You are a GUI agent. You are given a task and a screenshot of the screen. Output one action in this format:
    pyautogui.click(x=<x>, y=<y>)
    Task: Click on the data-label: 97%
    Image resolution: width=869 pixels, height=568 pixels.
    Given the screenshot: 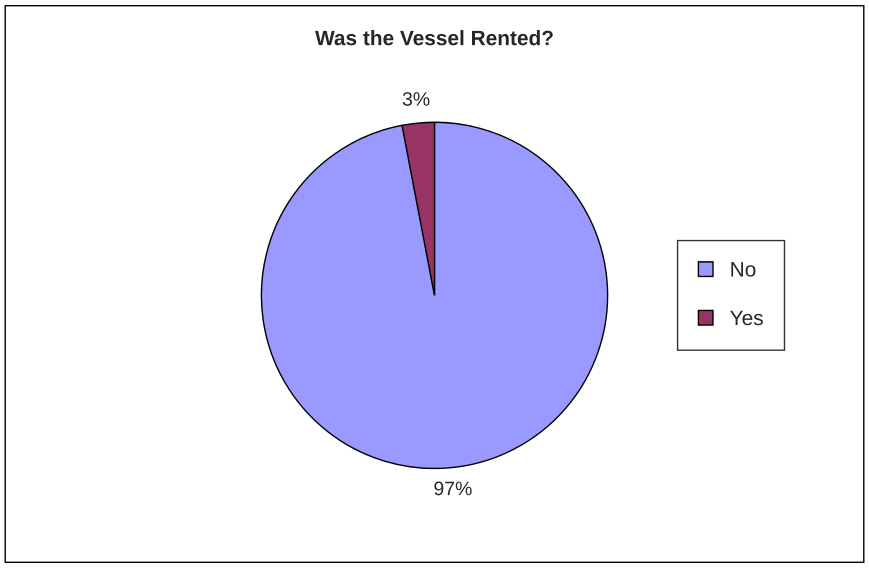 What is the action you would take?
    pyautogui.click(x=453, y=489)
    